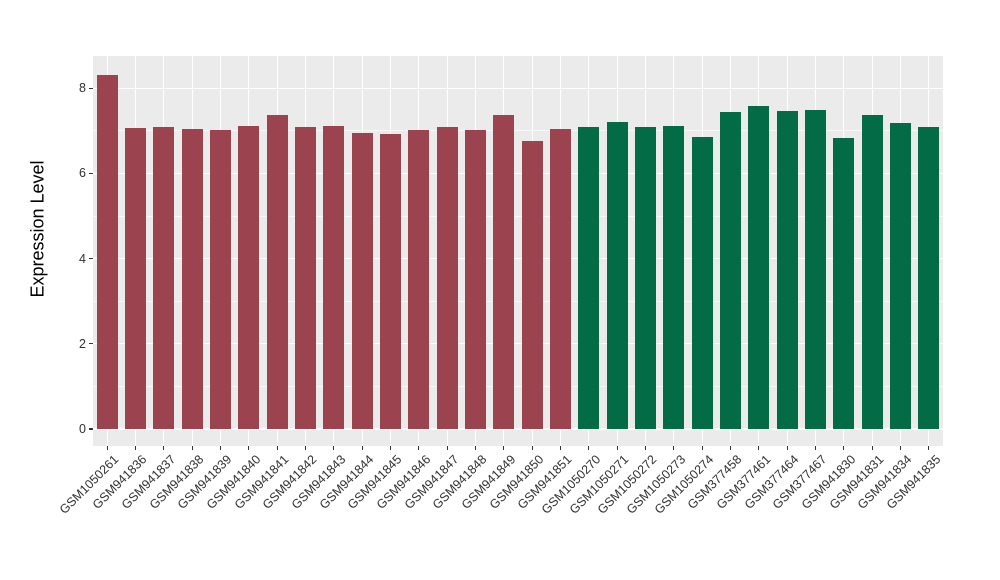  I want to click on bar-GSM941839, so click(220, 279).